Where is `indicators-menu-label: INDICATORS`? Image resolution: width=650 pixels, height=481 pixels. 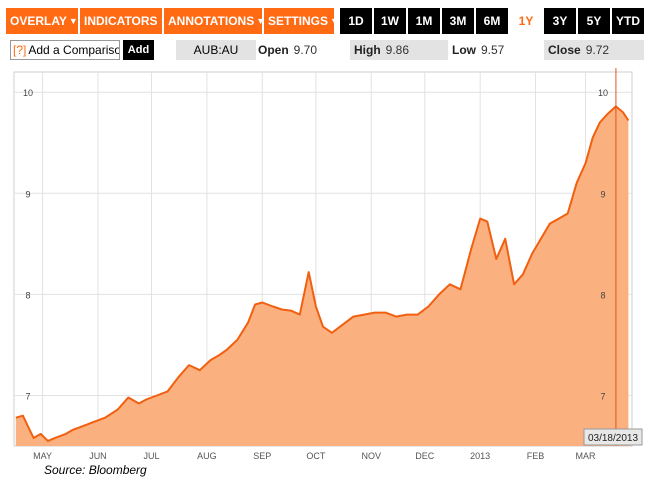
indicators-menu-label: INDICATORS is located at coordinates (121, 21).